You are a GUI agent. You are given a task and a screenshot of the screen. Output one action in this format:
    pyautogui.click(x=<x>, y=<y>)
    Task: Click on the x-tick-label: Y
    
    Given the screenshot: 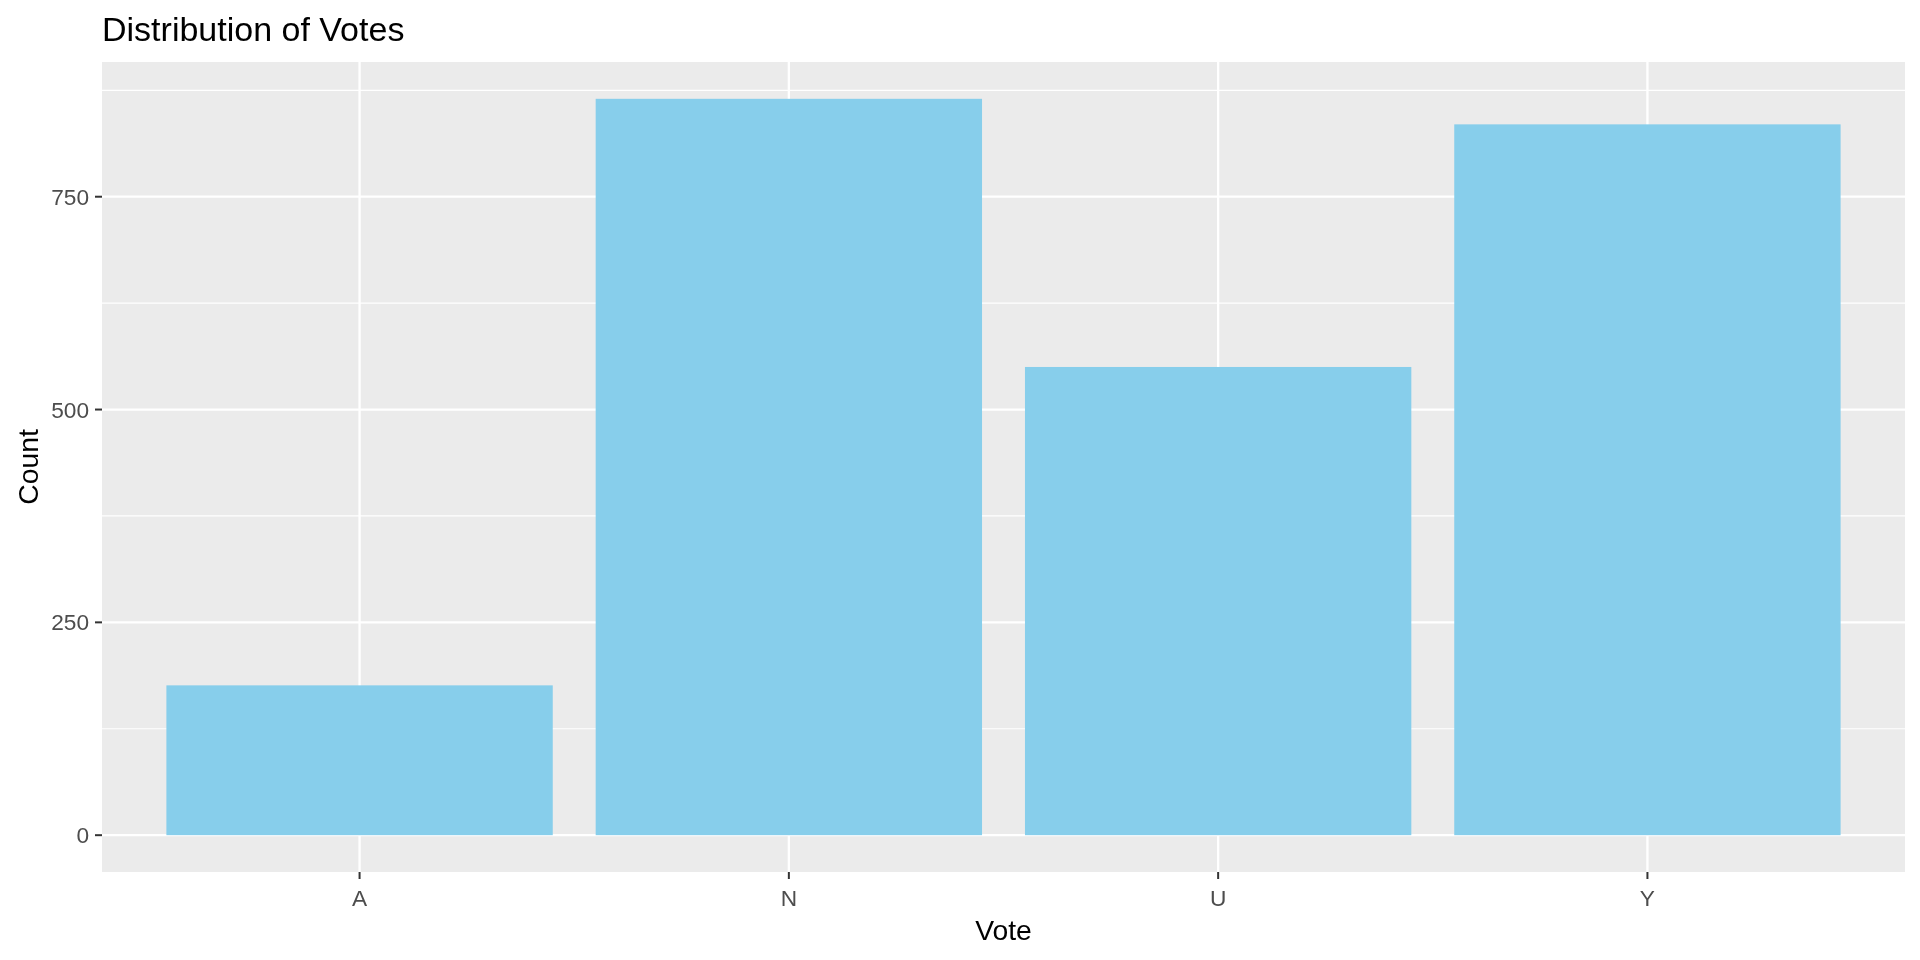 What is the action you would take?
    pyautogui.click(x=1647, y=898)
    